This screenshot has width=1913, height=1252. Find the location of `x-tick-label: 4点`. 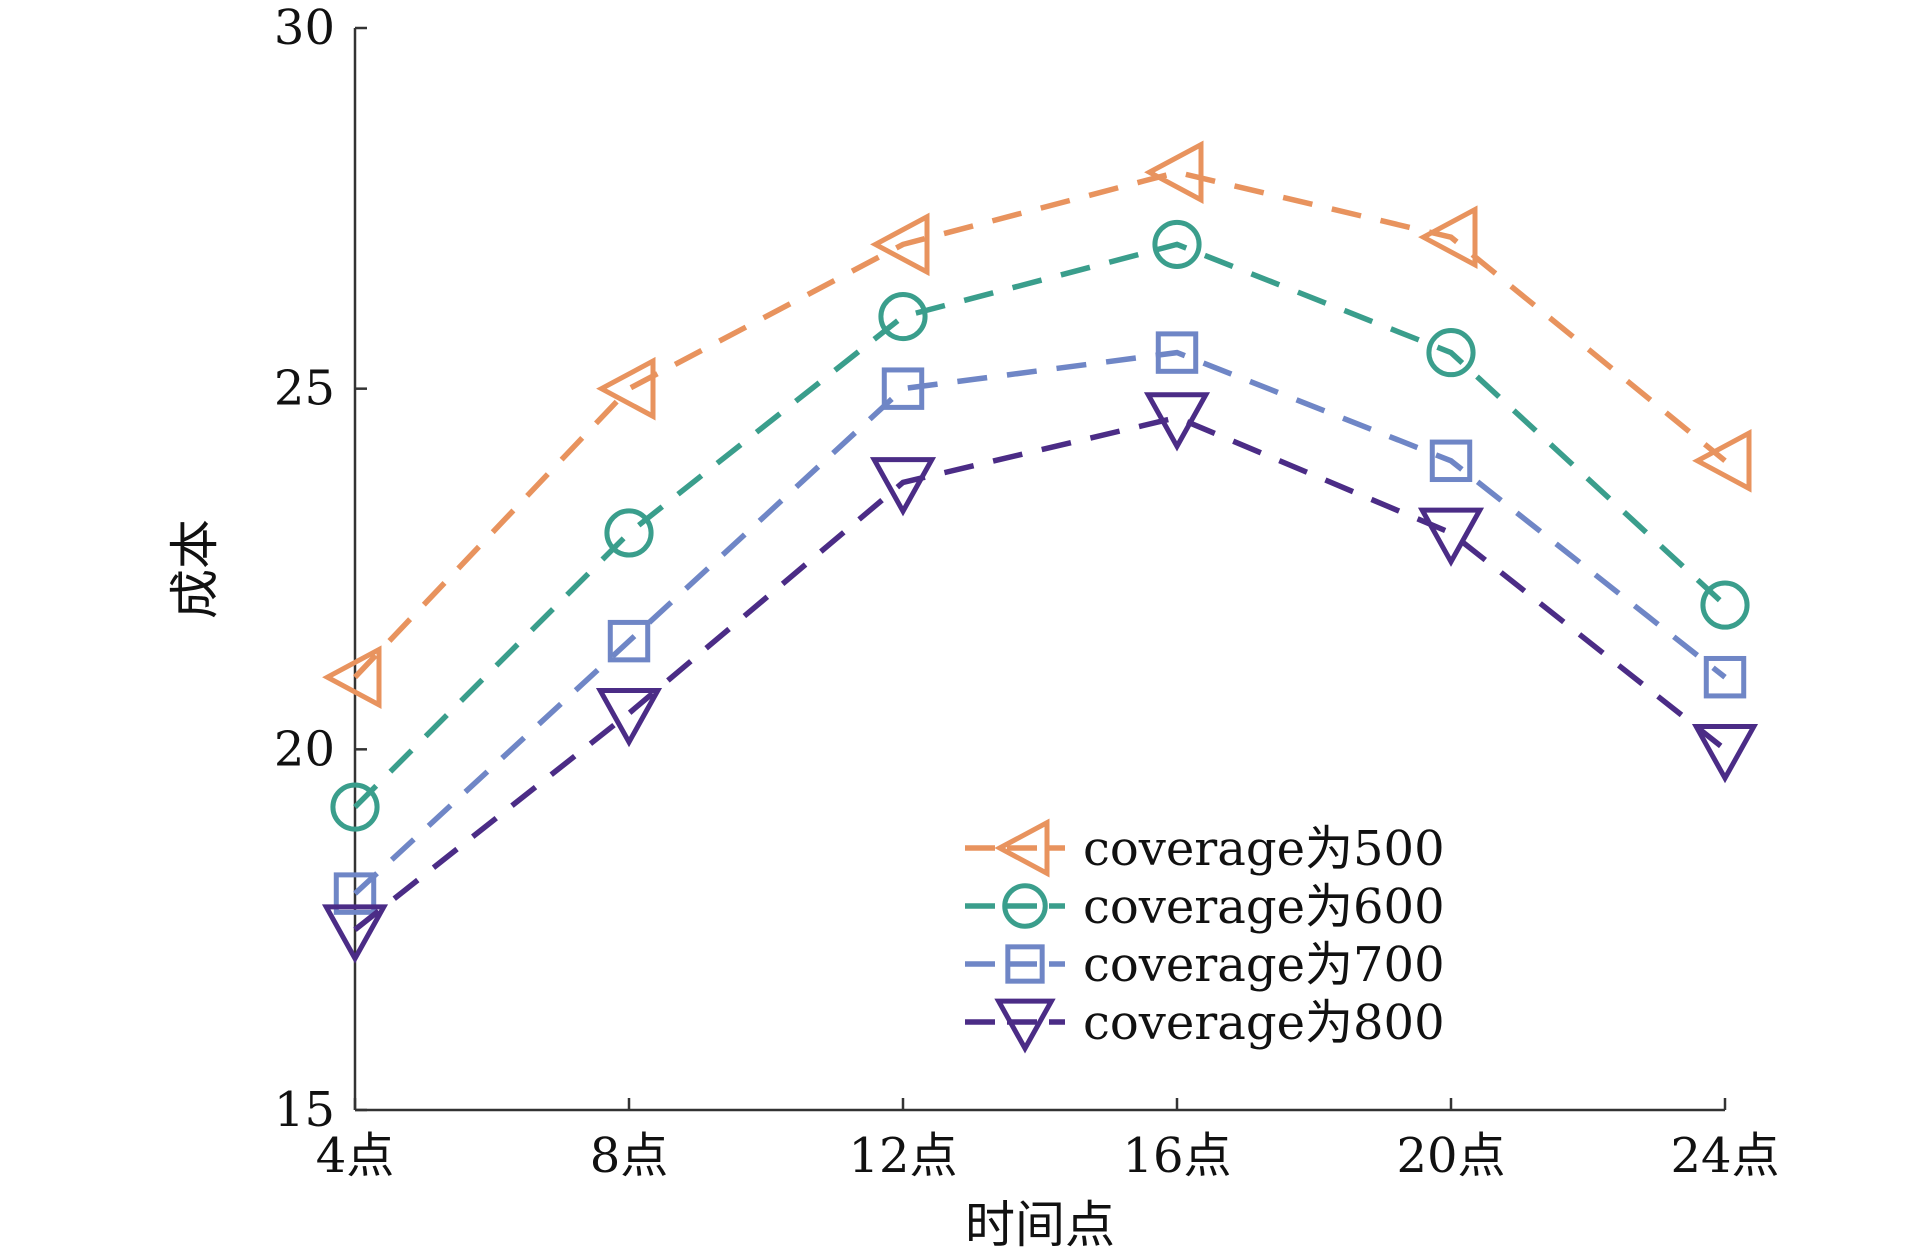

x-tick-label: 4点 is located at coordinates (355, 1156).